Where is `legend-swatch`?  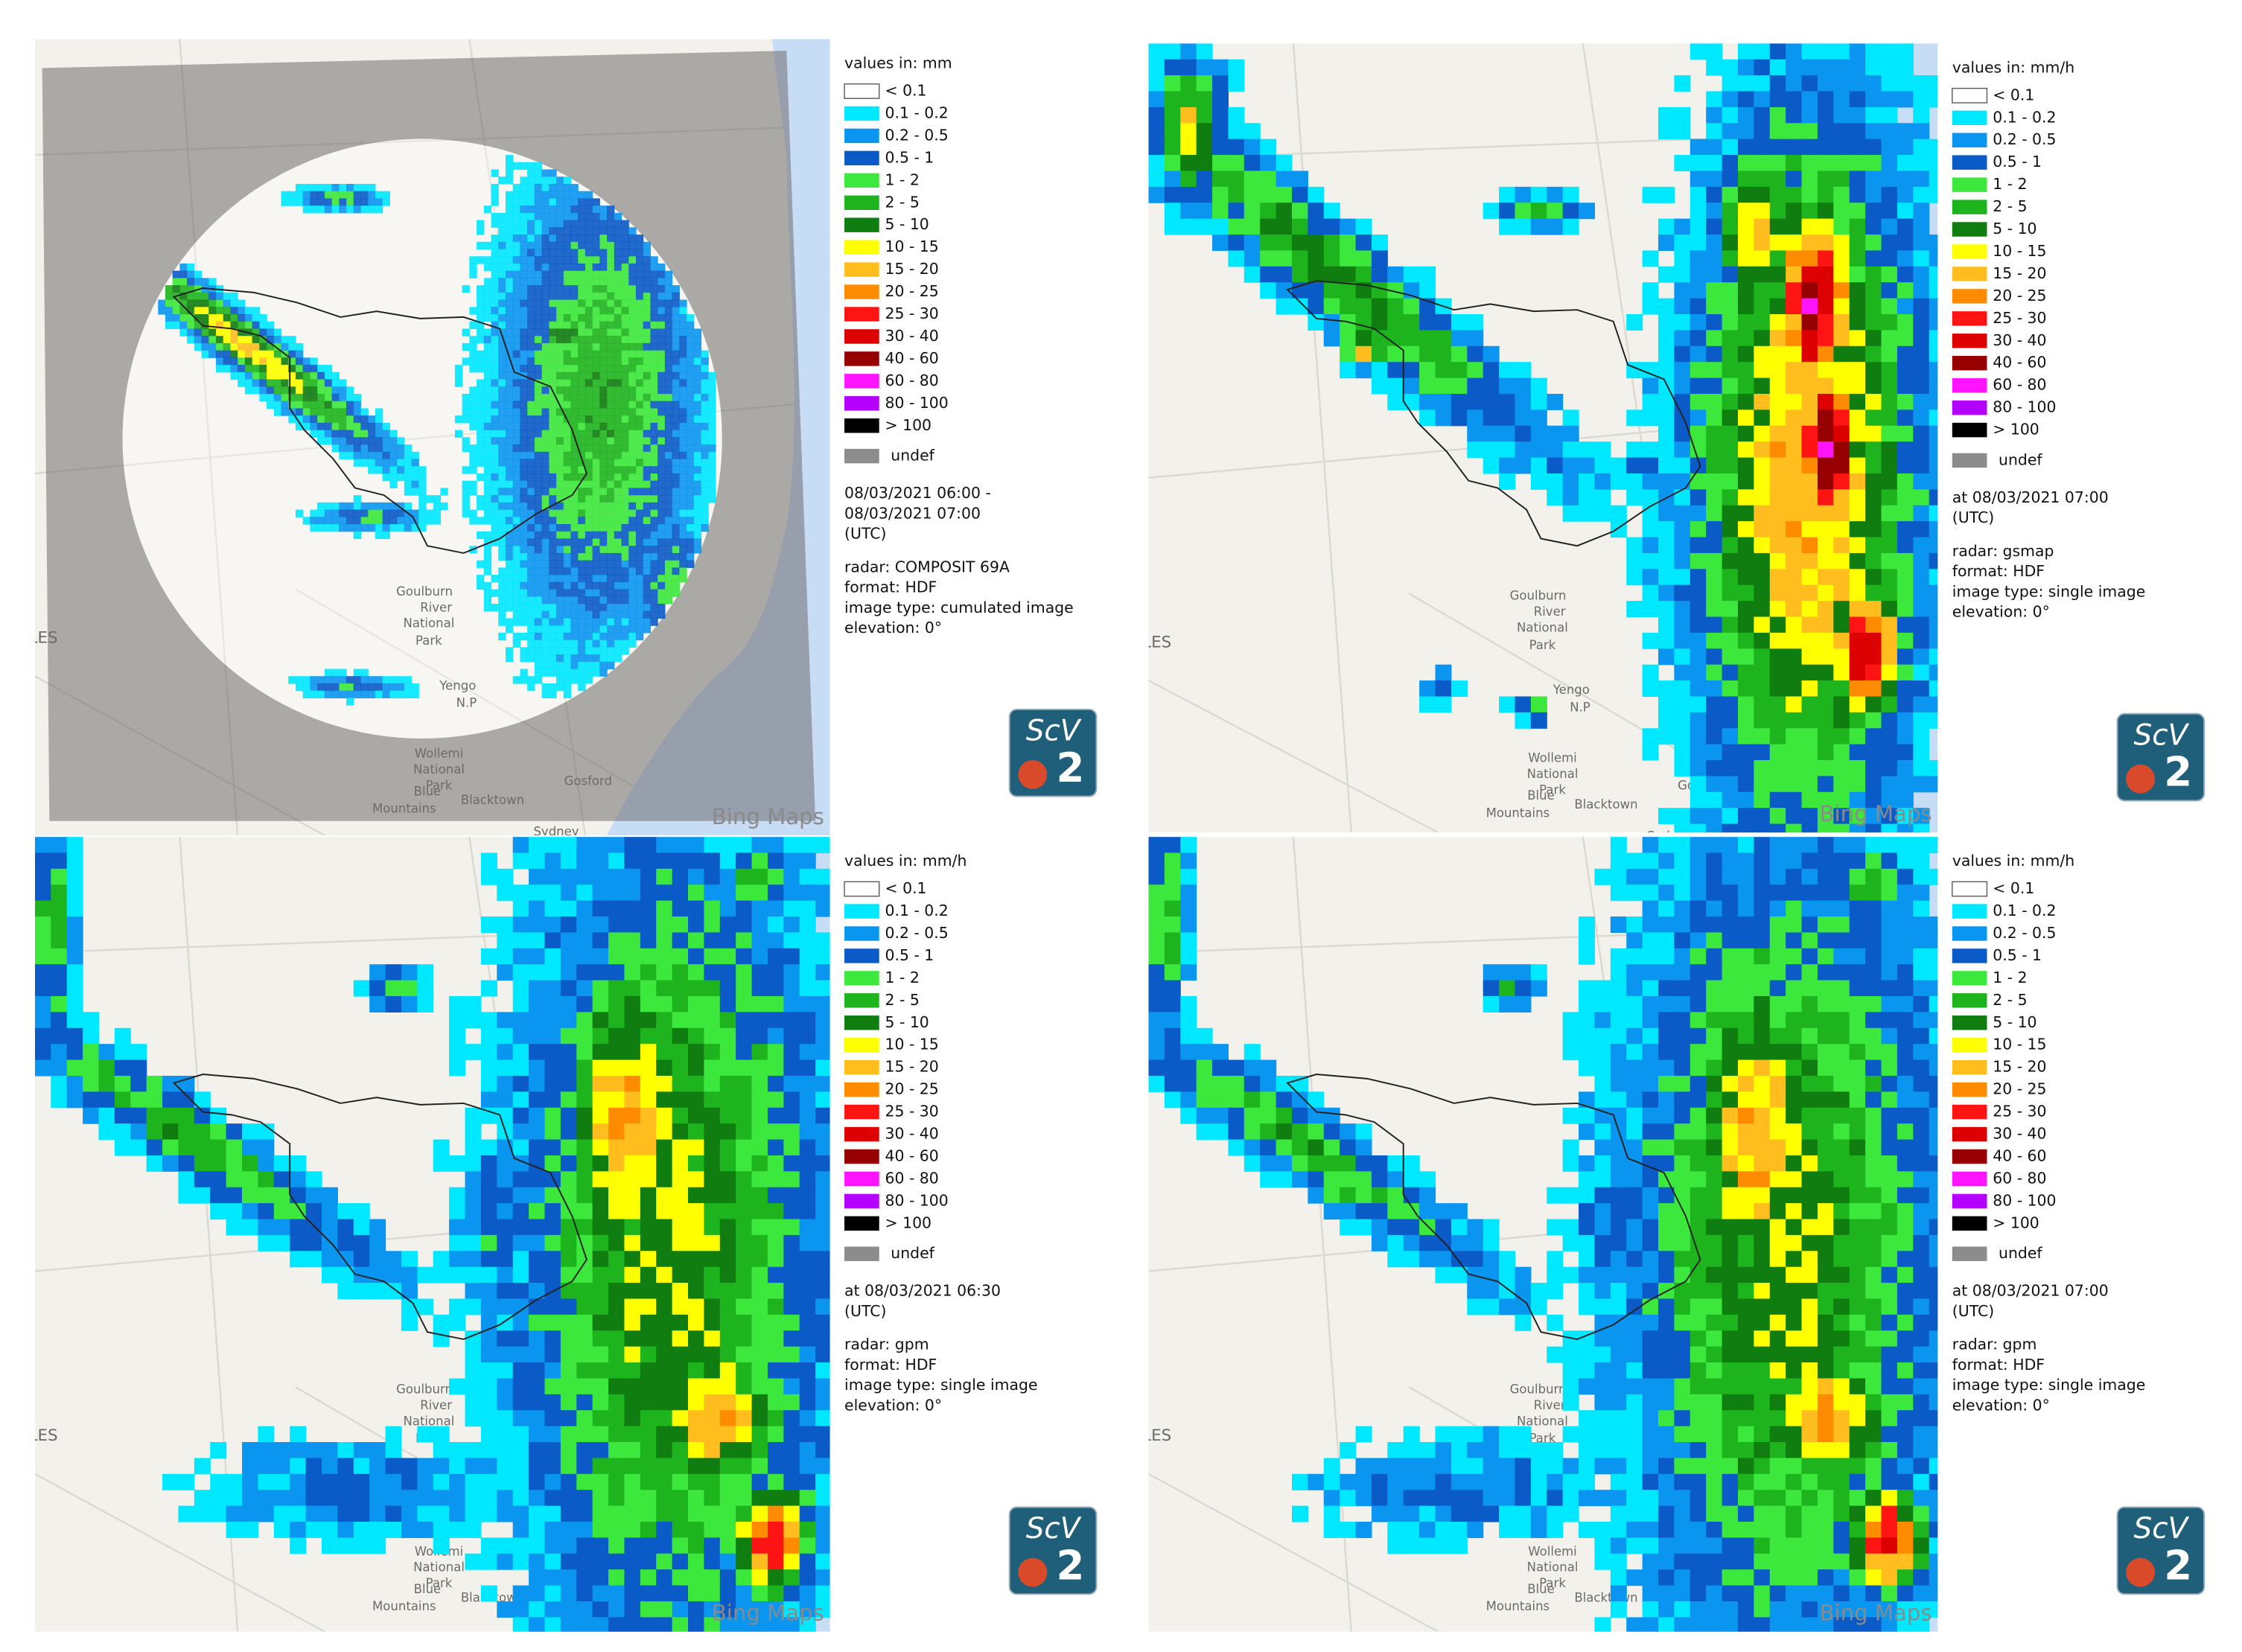
legend-swatch is located at coordinates (861, 114).